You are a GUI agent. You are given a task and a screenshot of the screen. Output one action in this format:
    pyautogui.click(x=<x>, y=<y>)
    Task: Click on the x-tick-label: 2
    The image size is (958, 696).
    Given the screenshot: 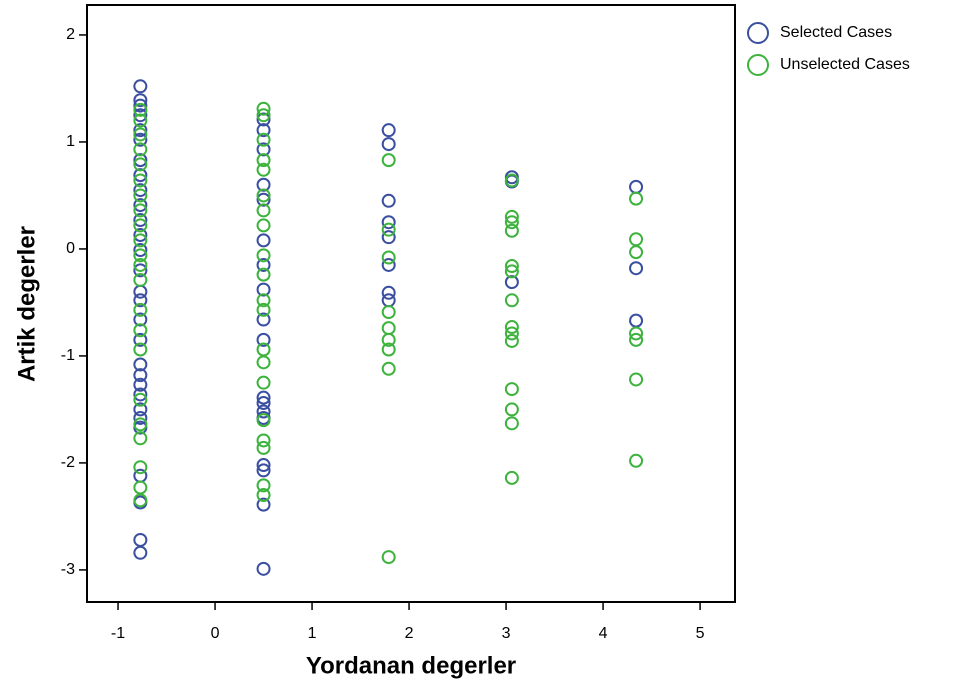 What is the action you would take?
    pyautogui.click(x=409, y=633)
    